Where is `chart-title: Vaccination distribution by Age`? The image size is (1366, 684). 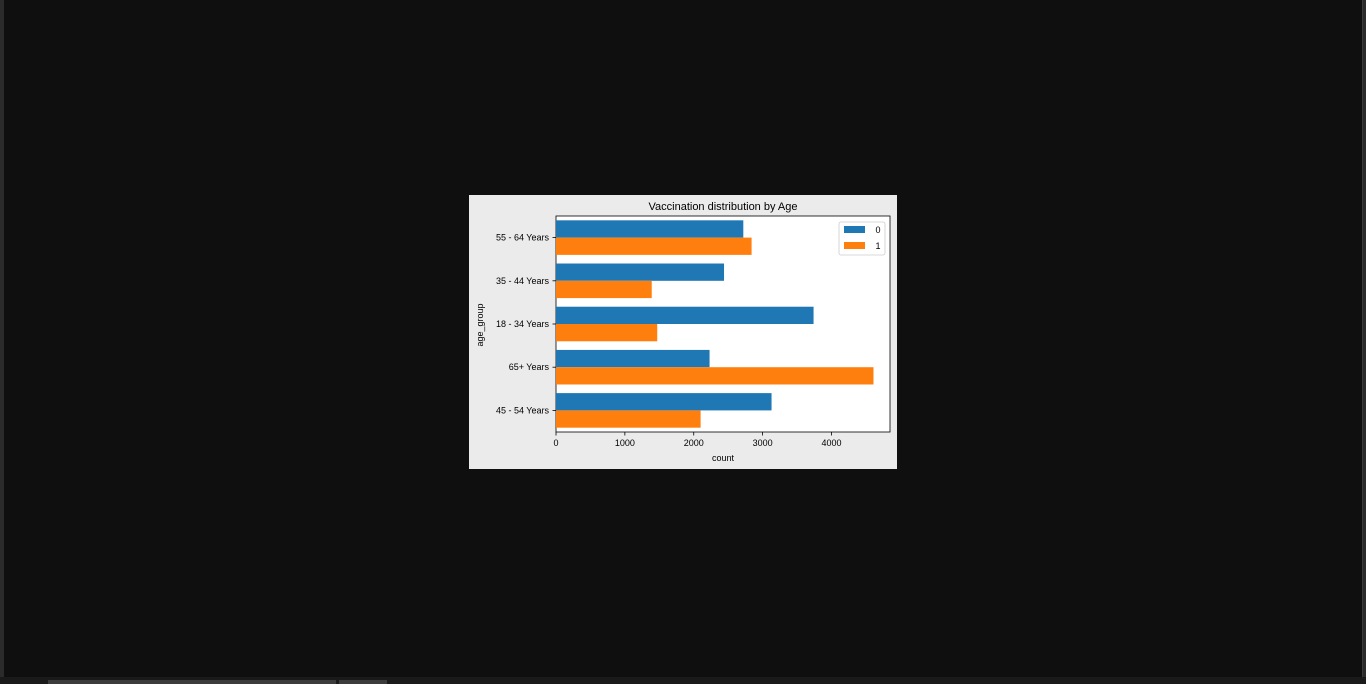
chart-title: Vaccination distribution by Age is located at coordinates (723, 207).